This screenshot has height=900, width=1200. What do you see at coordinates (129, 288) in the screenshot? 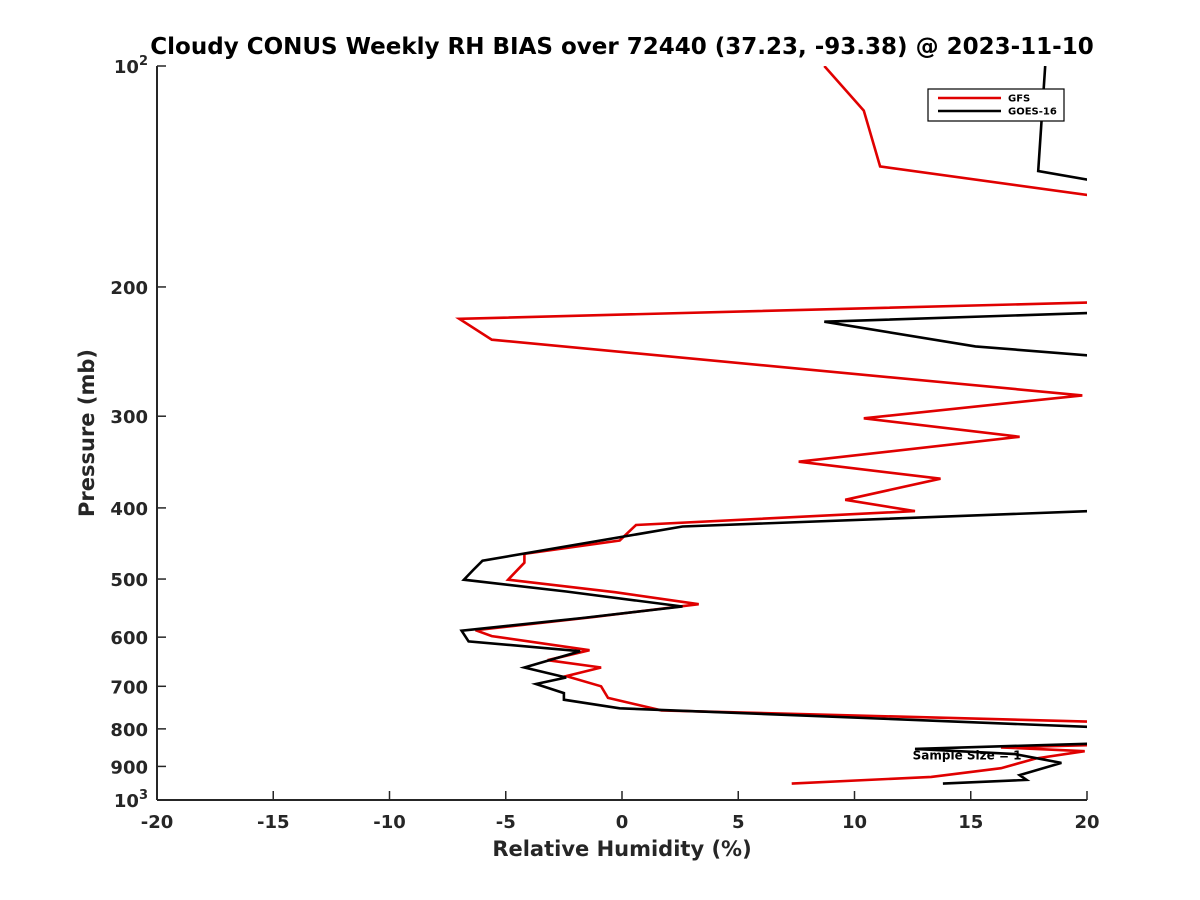
I see `y-tick-label: 200` at bounding box center [129, 288].